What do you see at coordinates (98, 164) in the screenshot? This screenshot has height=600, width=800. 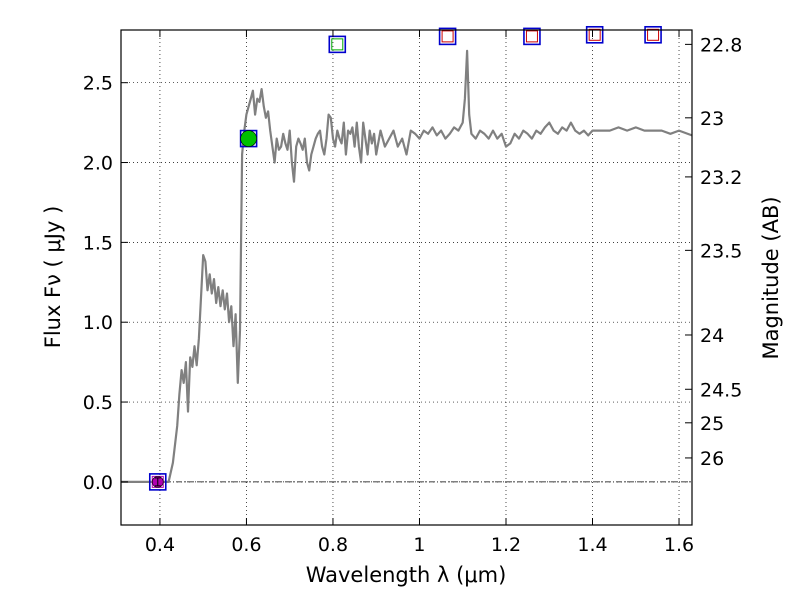 I see `y-tick-label: 2.0` at bounding box center [98, 164].